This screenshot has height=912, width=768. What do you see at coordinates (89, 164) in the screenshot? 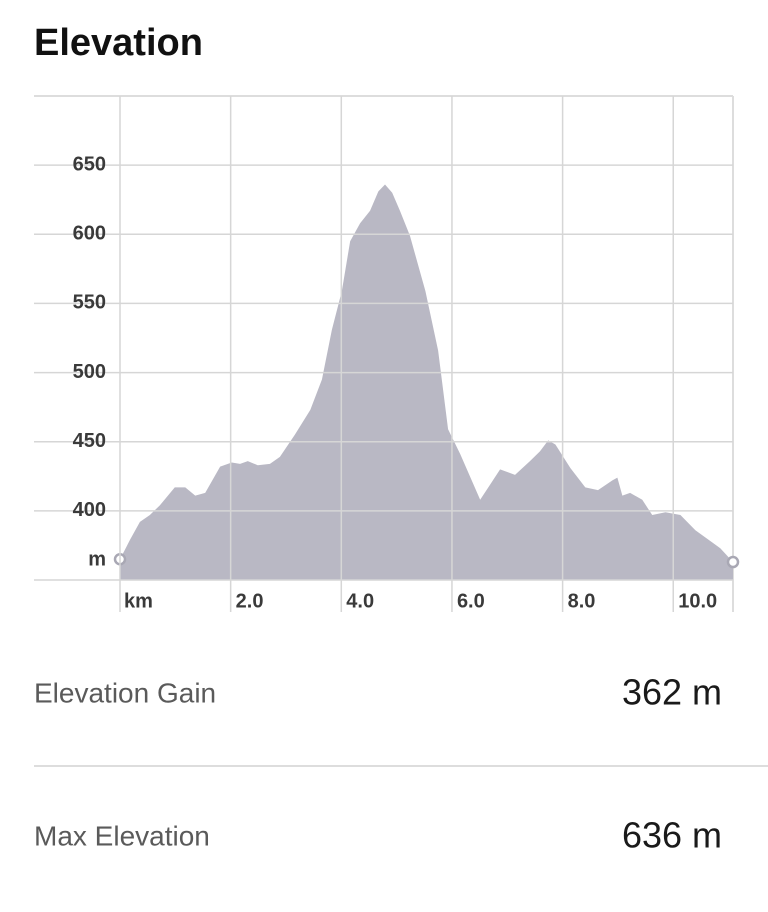
I see `y-tick-label: 650` at bounding box center [89, 164].